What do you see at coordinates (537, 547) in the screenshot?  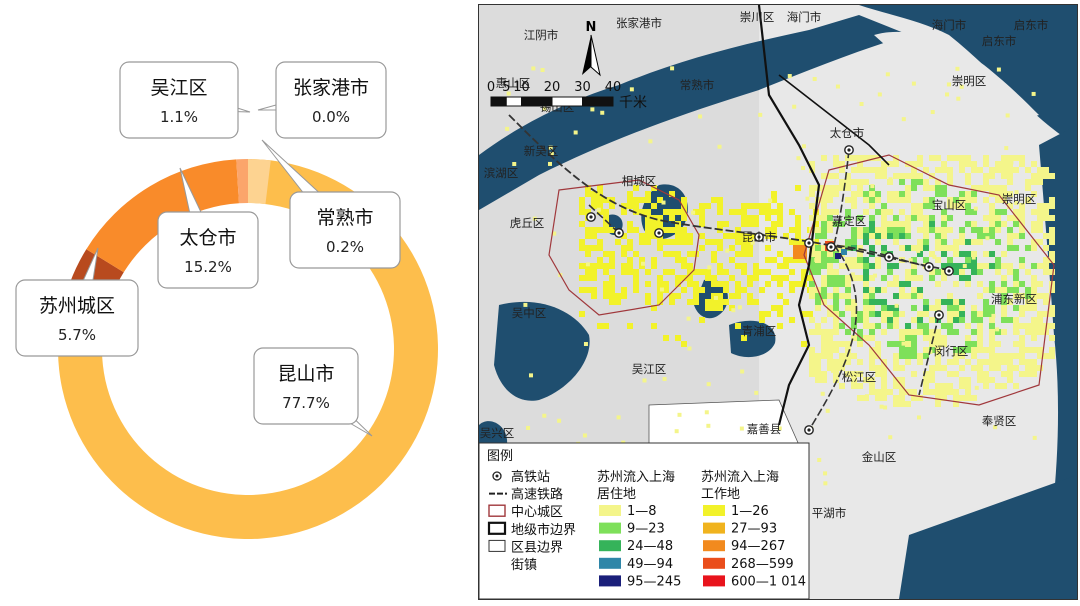 I see `legend-symbol-label: 区县边界` at bounding box center [537, 547].